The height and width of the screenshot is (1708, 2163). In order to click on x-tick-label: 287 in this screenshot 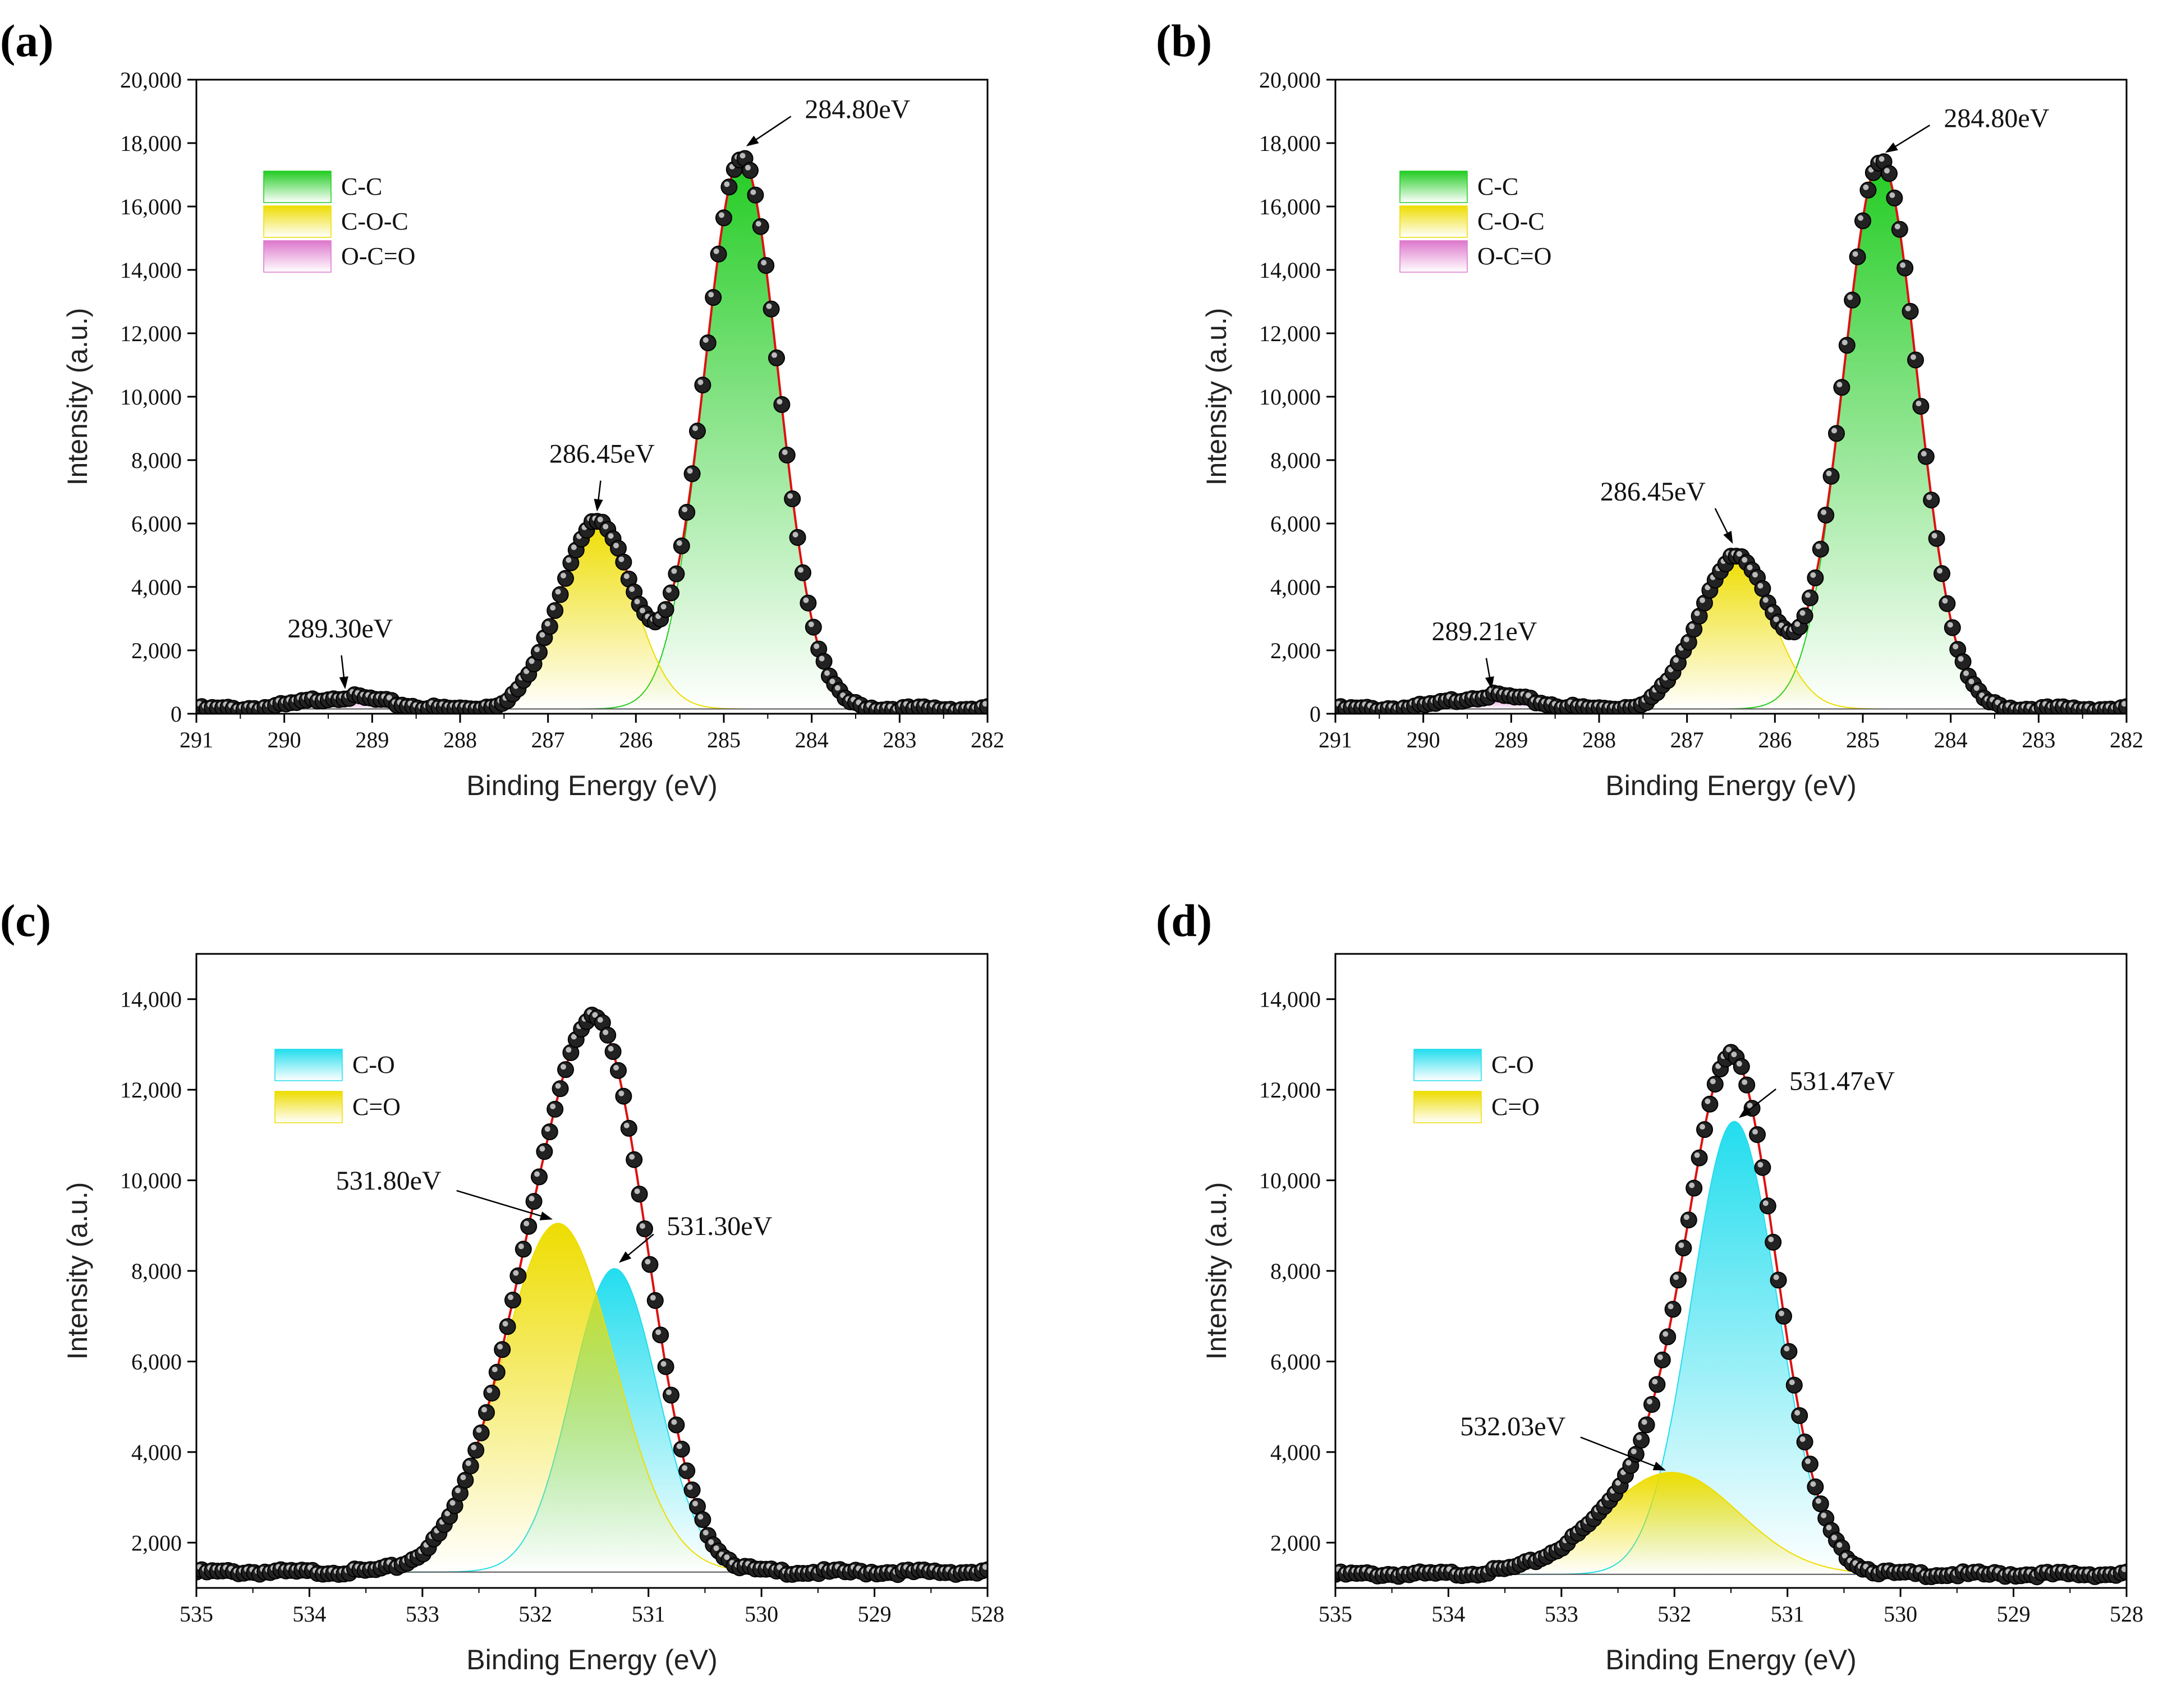, I will do `click(1687, 739)`.